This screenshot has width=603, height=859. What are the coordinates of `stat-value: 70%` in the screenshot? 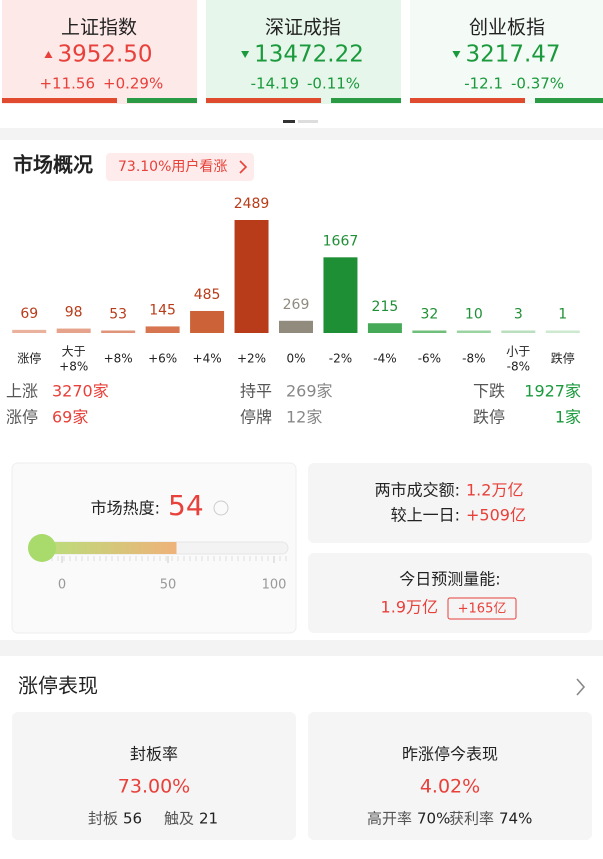 It's located at (433, 819).